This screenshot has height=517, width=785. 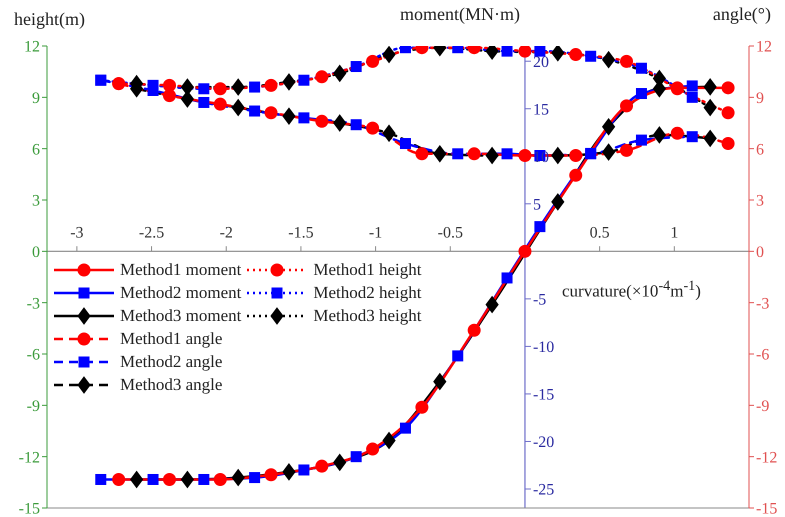 I want to click on y2-tick-label: 6, so click(x=760, y=149).